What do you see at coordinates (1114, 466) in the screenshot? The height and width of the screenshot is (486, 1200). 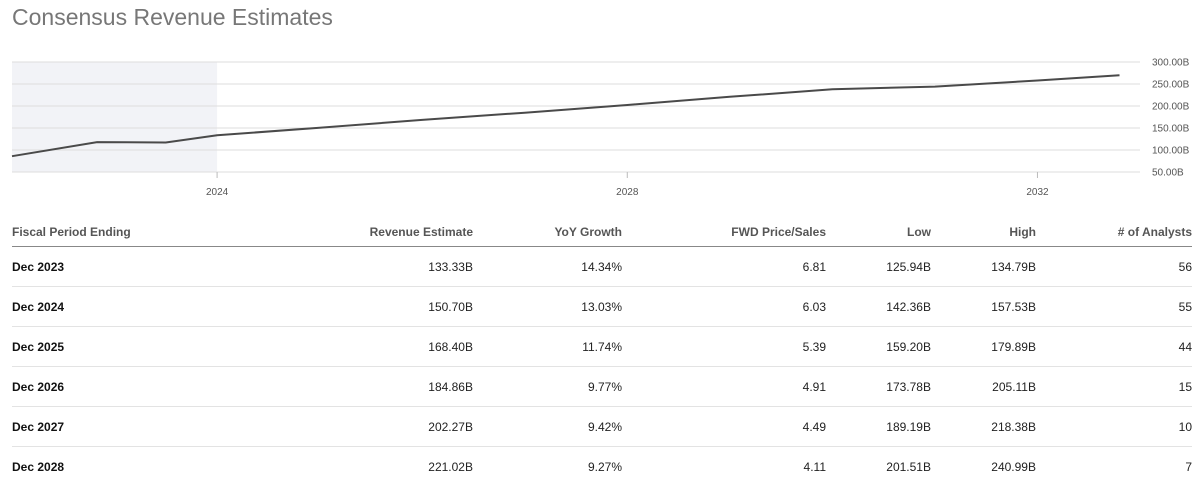 I see `table-cell: 7` at bounding box center [1114, 466].